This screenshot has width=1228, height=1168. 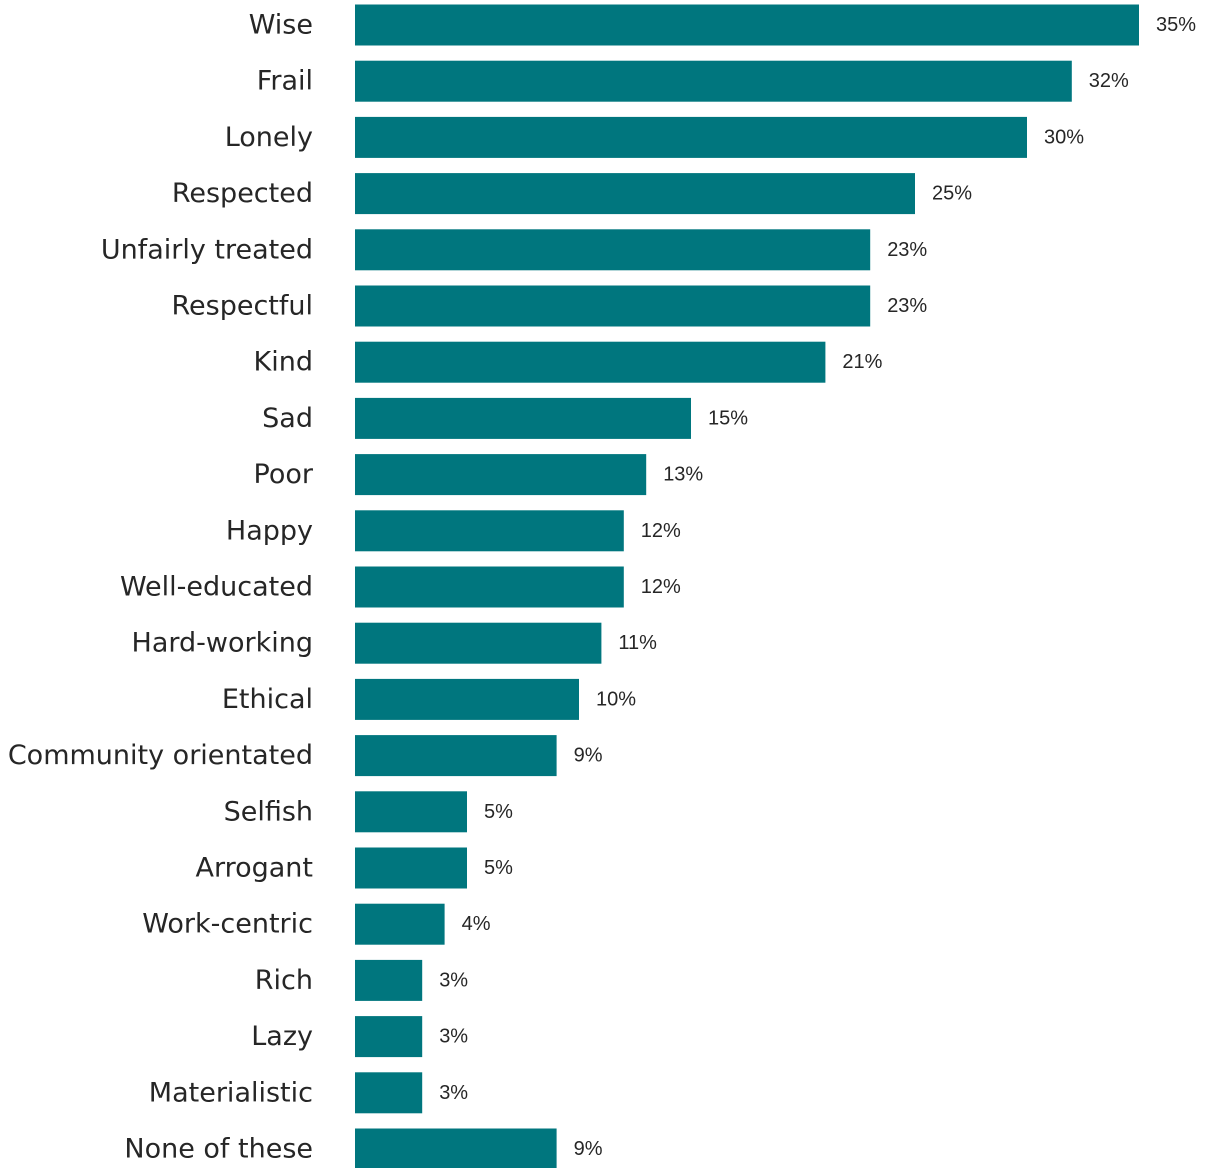 I want to click on category-label: Sad, so click(x=287, y=418).